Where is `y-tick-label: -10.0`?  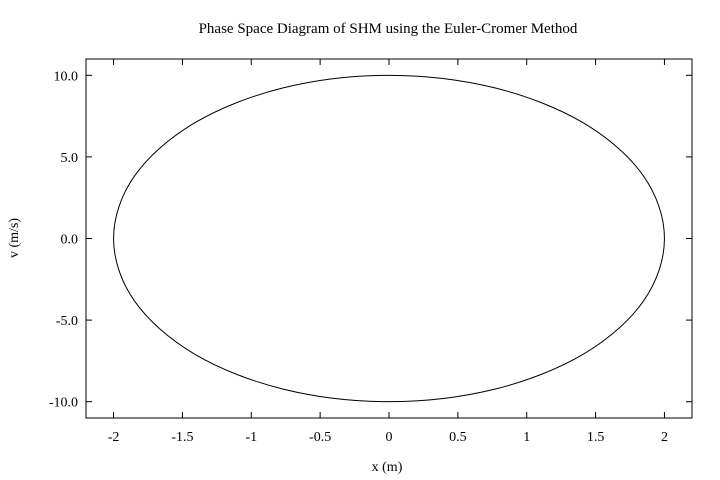 y-tick-label: -10.0 is located at coordinates (63, 403).